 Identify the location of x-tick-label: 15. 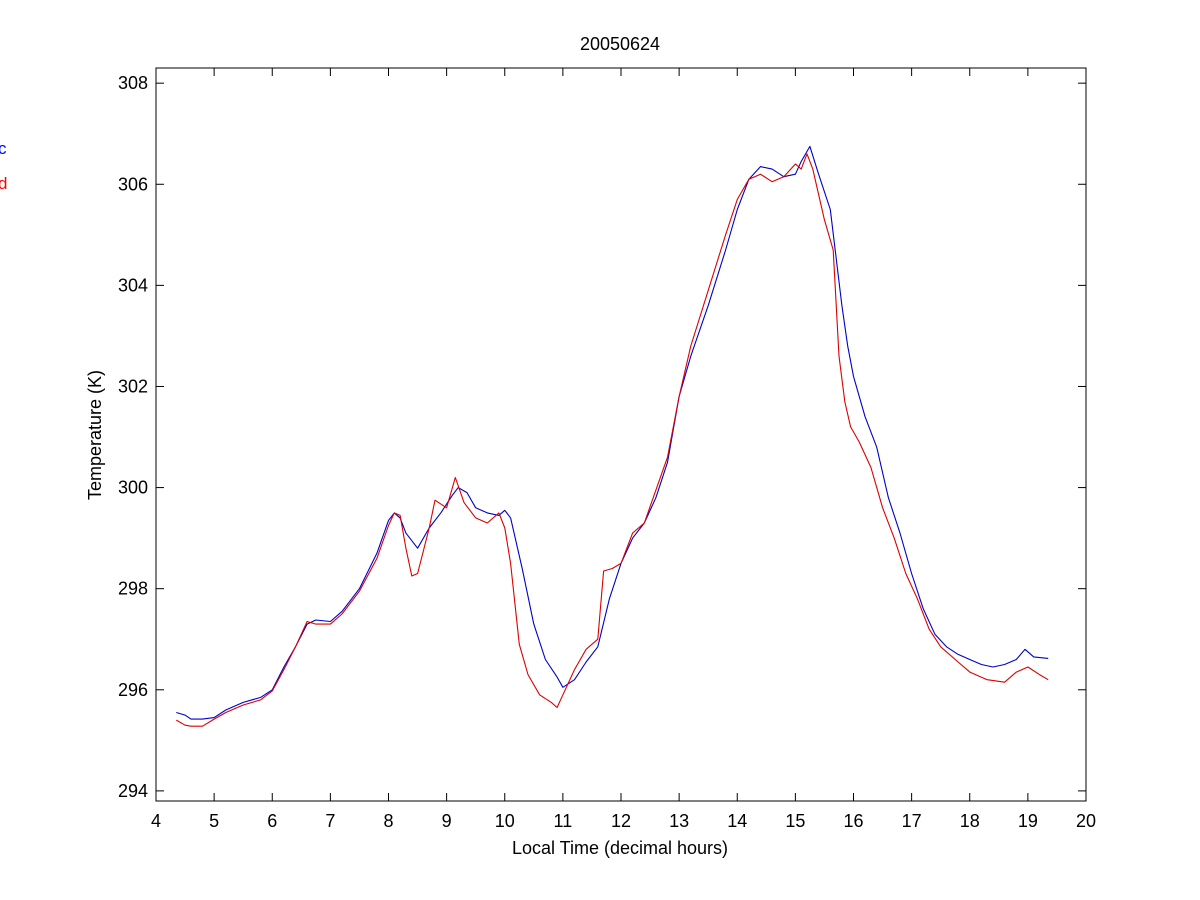
(795, 821).